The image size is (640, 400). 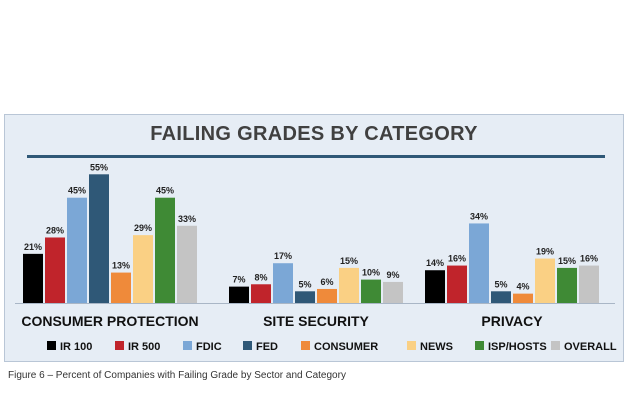 What do you see at coordinates (99, 167) in the screenshot?
I see `data-label: 55%` at bounding box center [99, 167].